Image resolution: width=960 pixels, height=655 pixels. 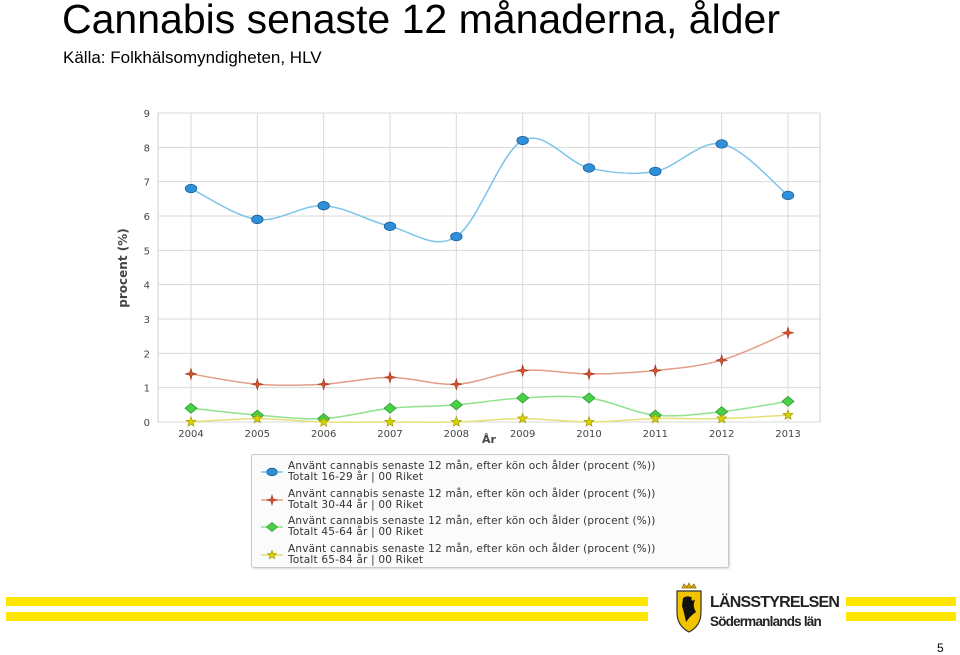 I want to click on y-tick-label: 0, so click(x=147, y=423).